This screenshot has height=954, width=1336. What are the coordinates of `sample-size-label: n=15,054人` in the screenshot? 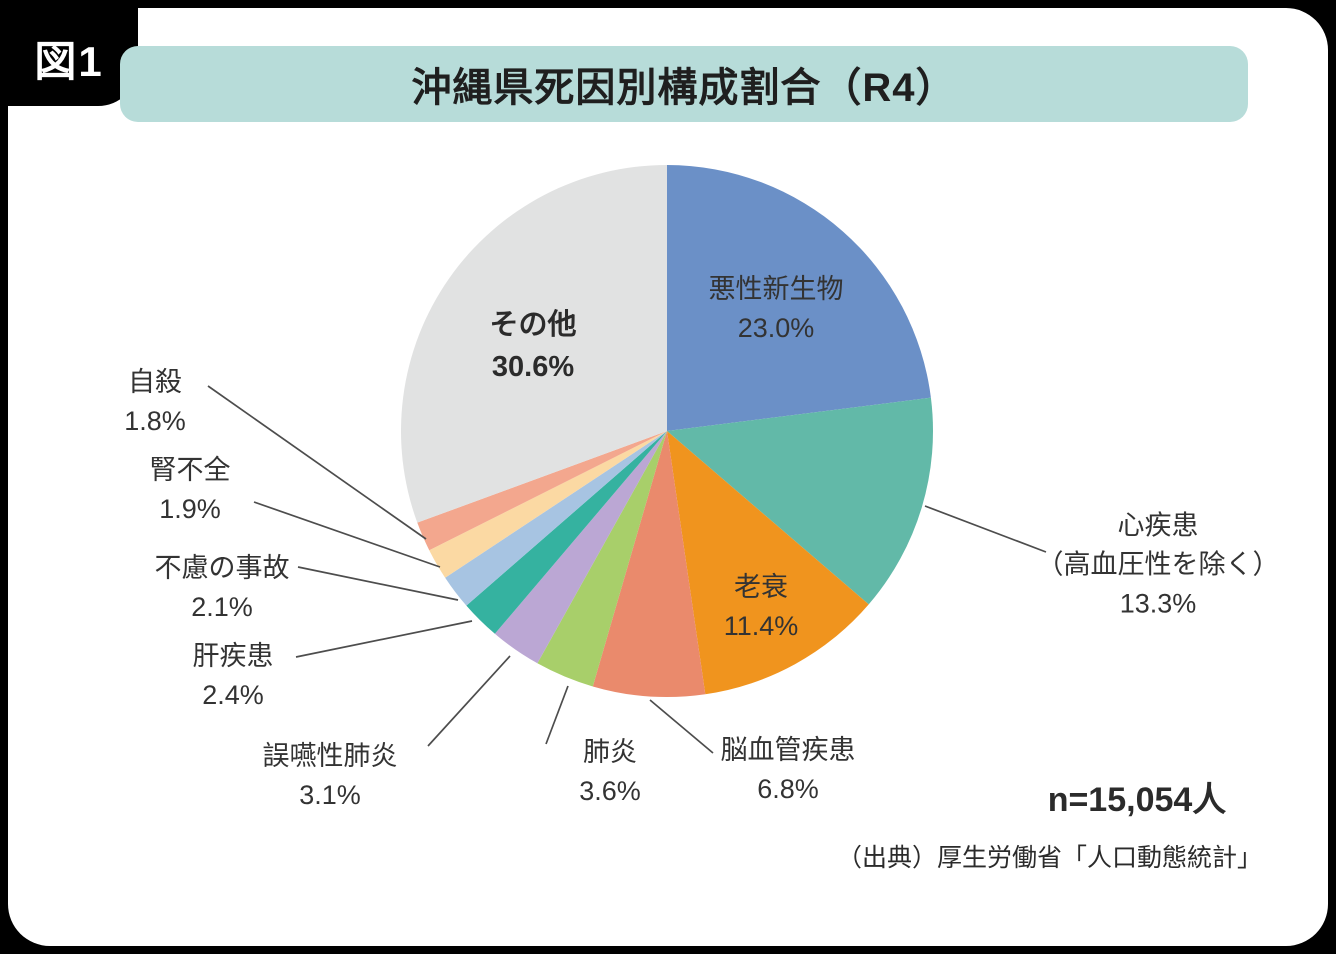 It's located at (1137, 800).